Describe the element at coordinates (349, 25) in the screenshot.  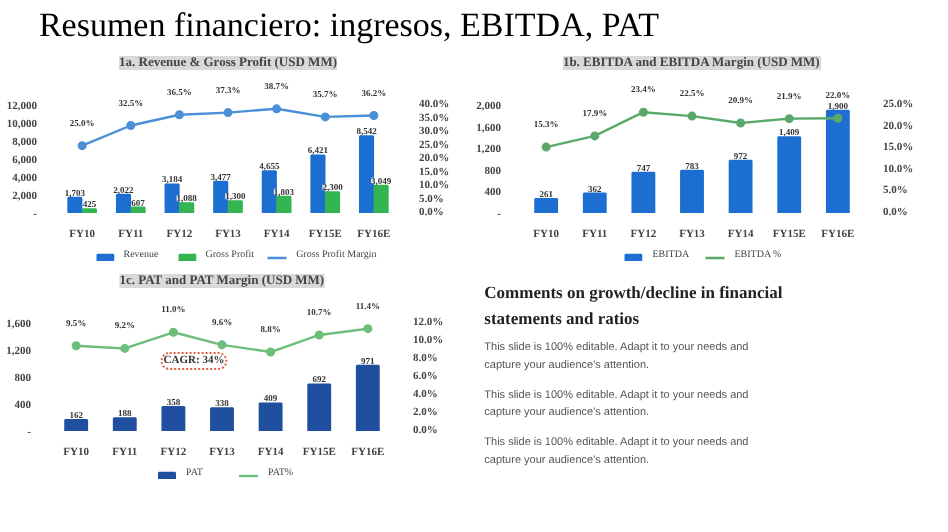
I see `chart-title: Resumen financiero: ingresos, EBITDA, PAT` at that location.